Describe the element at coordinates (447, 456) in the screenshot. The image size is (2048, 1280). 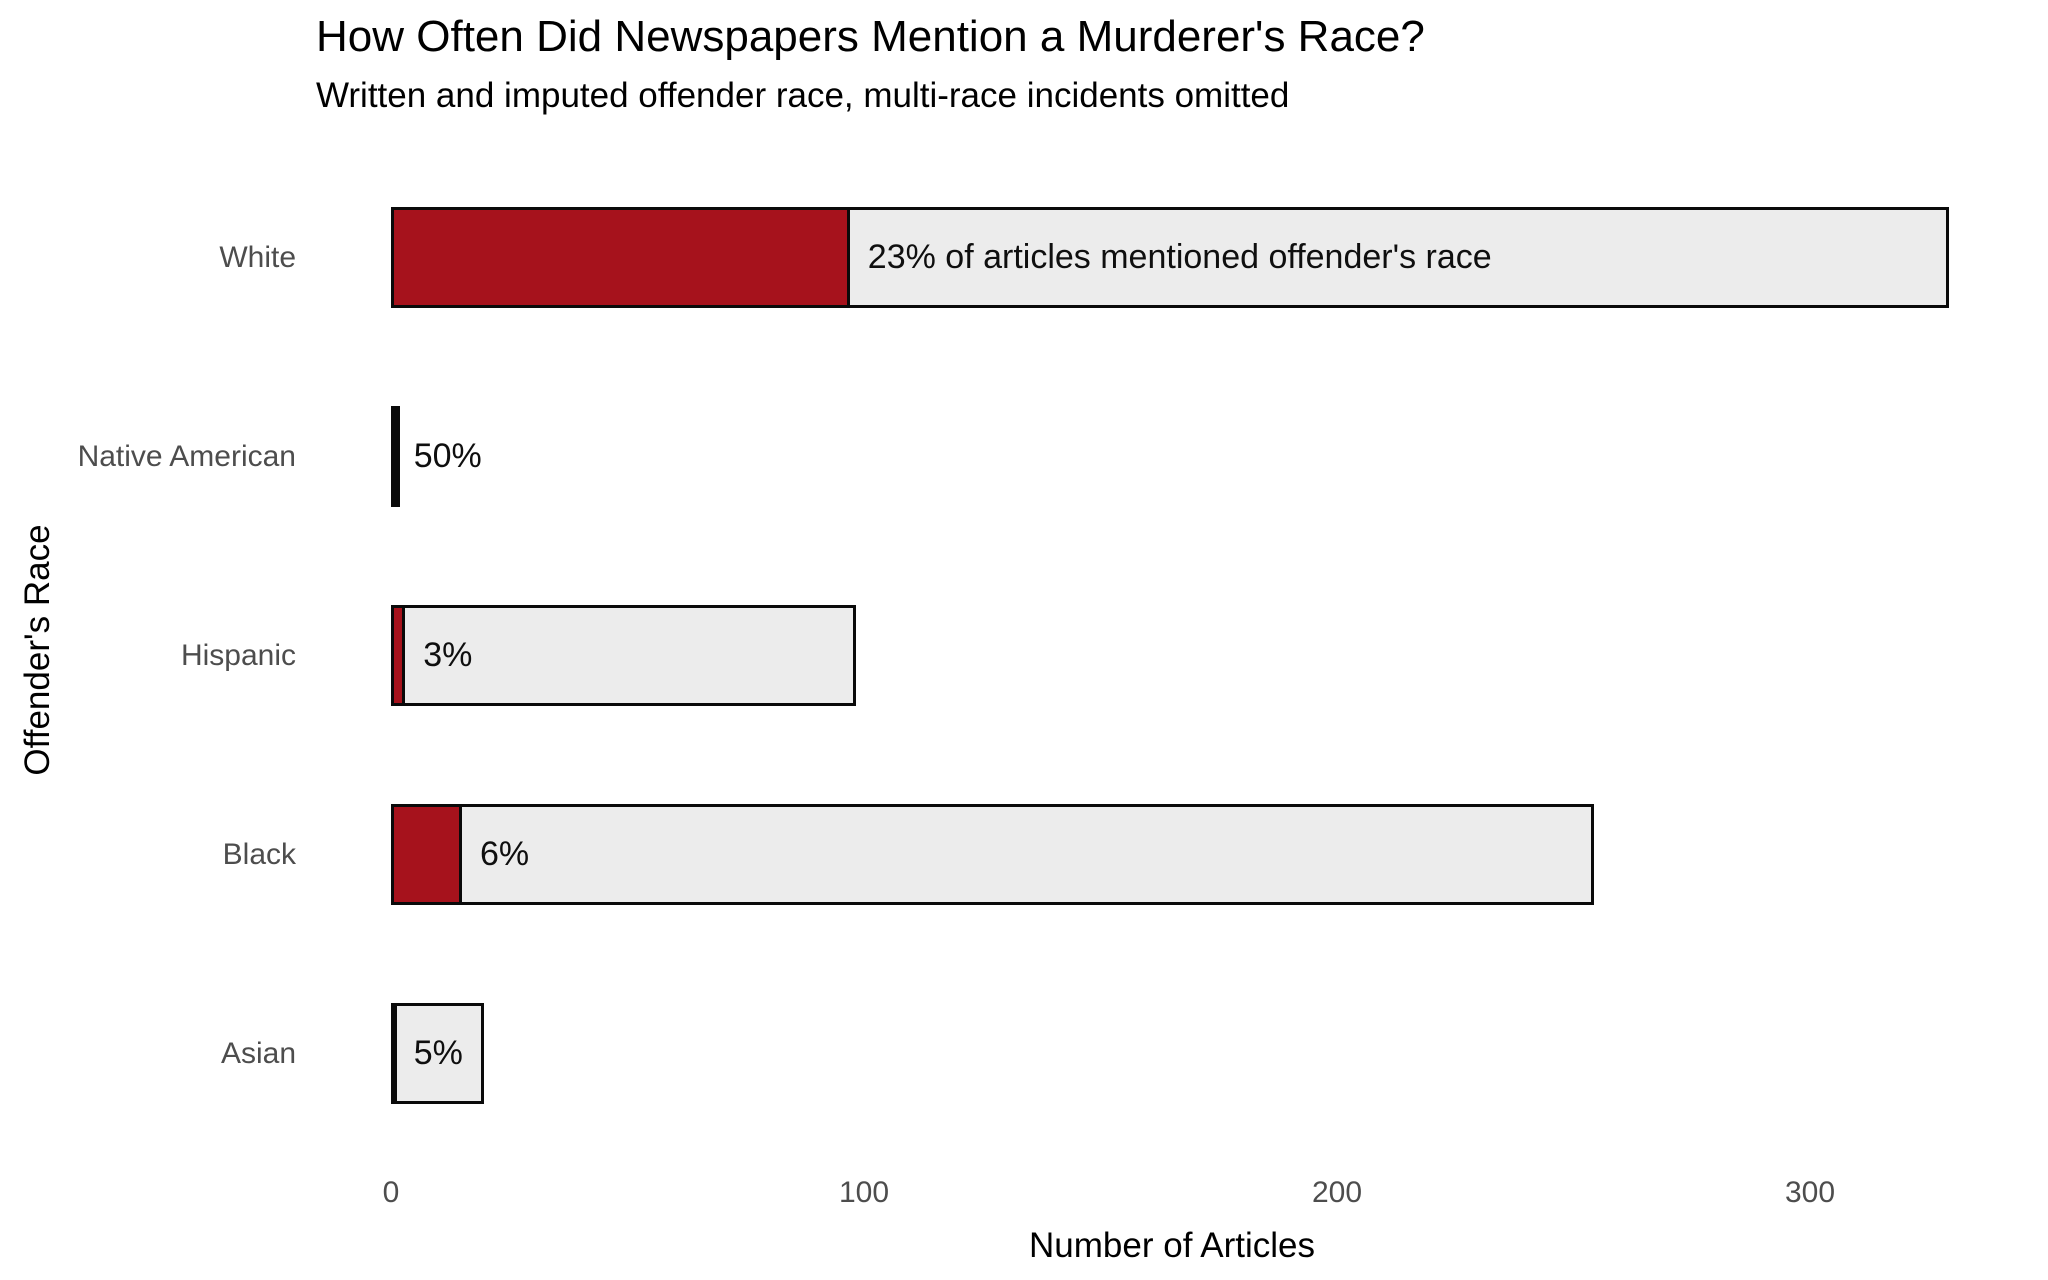
I see `bar-value-label: 50%` at that location.